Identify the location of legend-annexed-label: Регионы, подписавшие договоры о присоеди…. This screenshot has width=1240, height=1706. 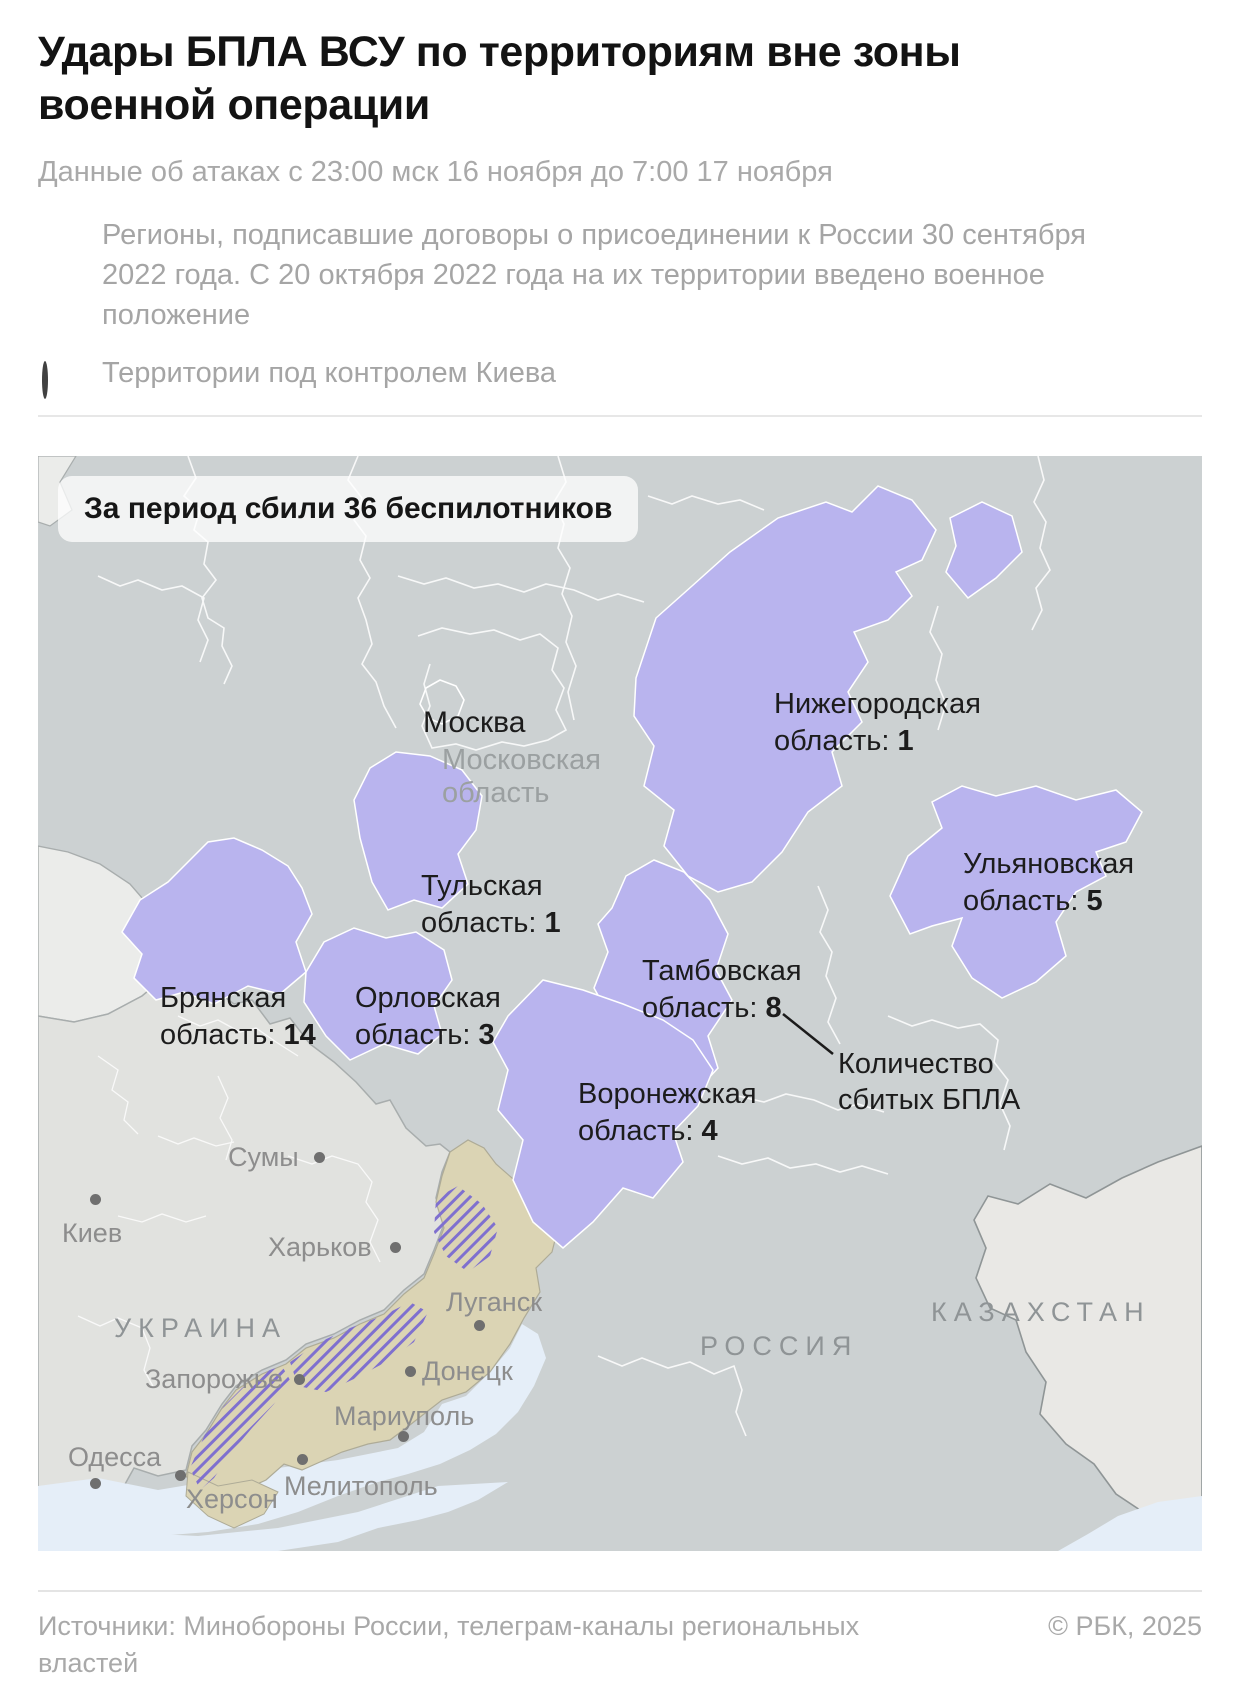
(594, 275).